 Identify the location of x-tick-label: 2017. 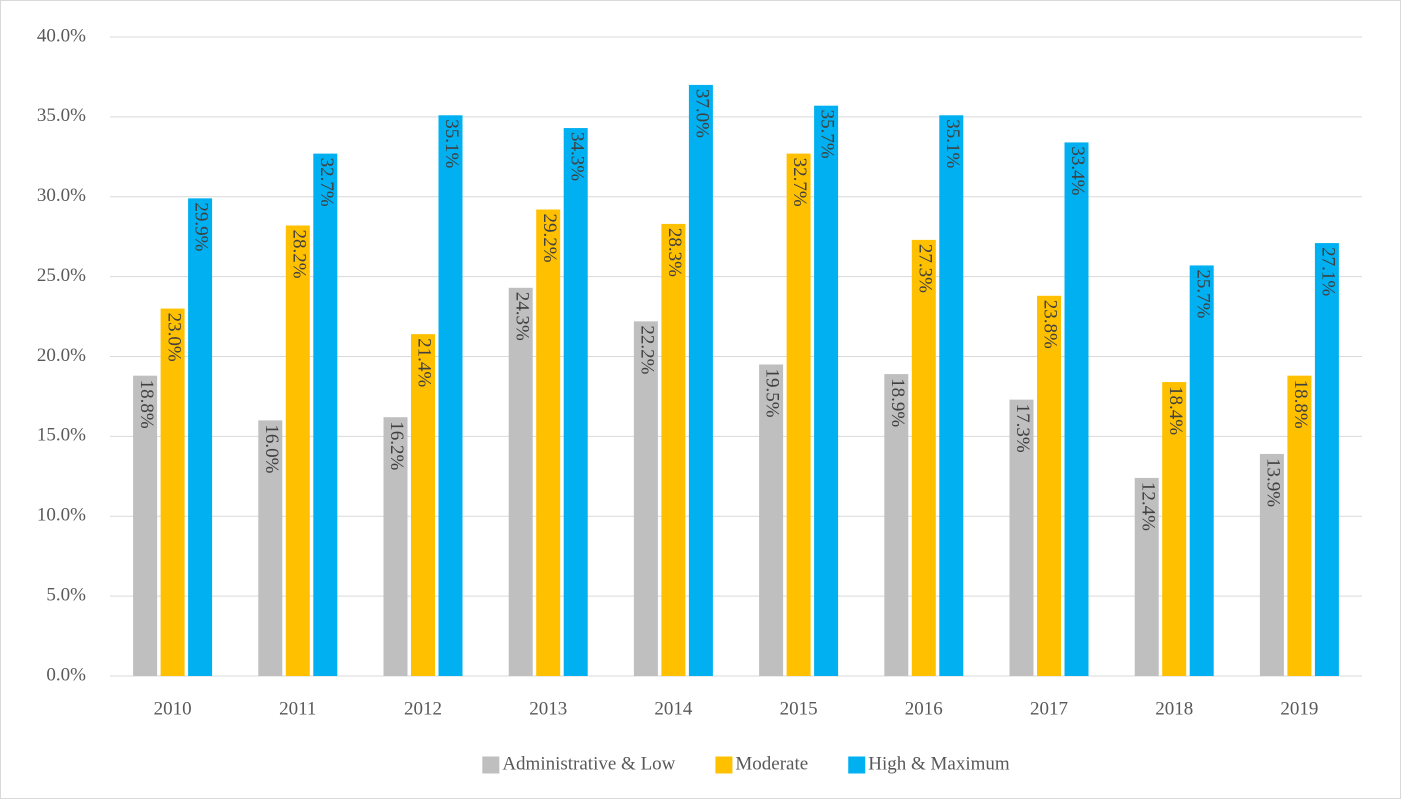
(1049, 708).